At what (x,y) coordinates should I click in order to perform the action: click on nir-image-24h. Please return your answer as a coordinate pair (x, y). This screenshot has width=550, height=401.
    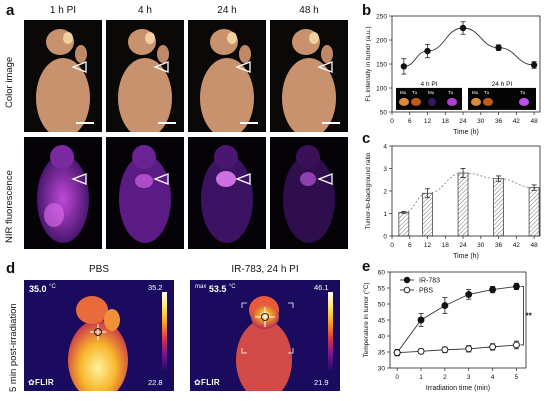
    Looking at the image, I should click on (227, 193).